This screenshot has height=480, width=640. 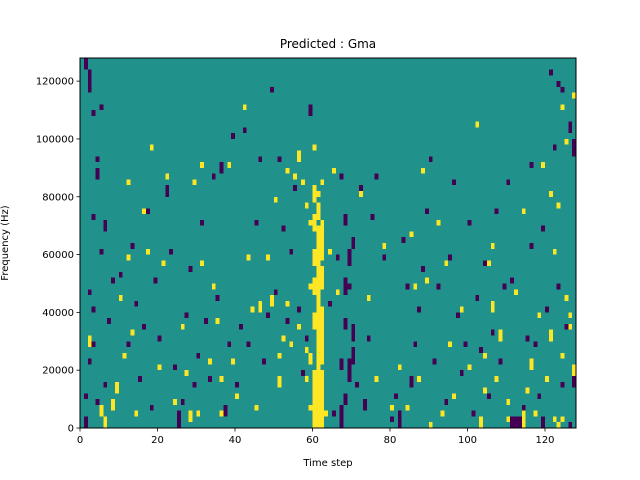 What do you see at coordinates (58, 313) in the screenshot?
I see `y-tick-label: 40000` at bounding box center [58, 313].